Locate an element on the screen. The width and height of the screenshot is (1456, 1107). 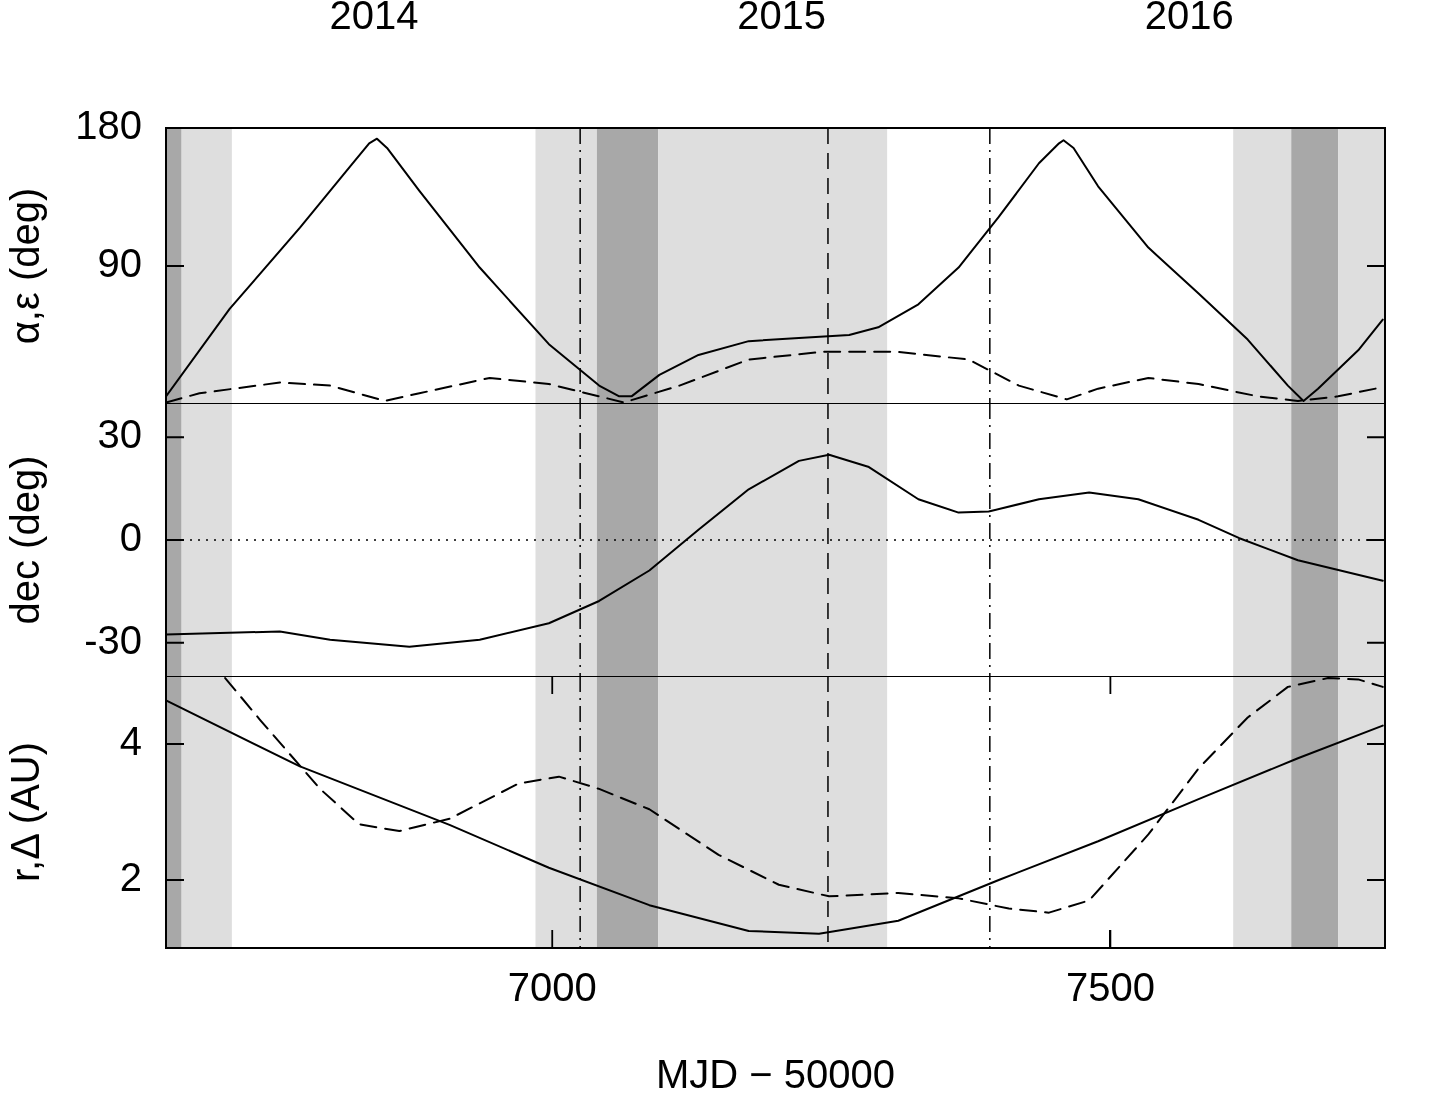
x2-tick-label: 2016 is located at coordinates (1189, 19).